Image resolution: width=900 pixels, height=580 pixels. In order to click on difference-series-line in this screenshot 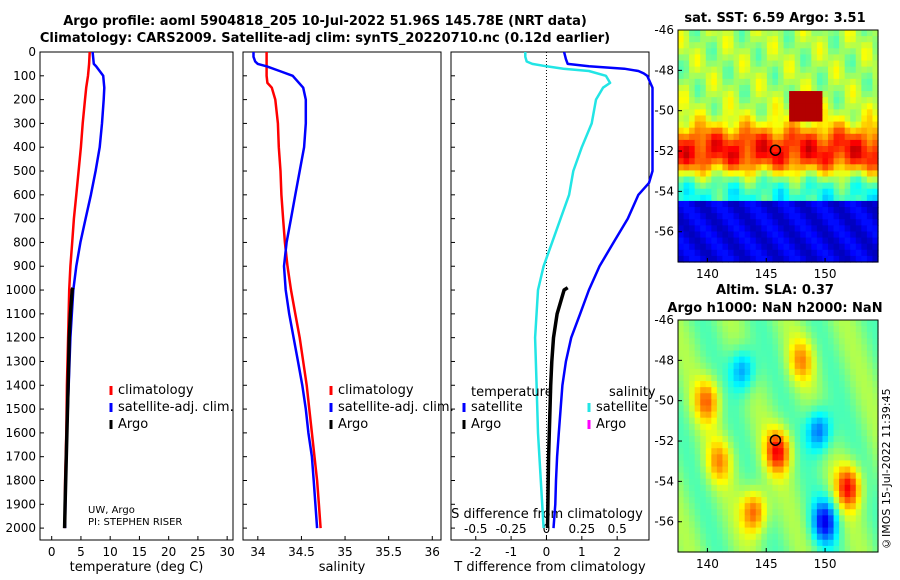, I will do `click(603, 290)`.